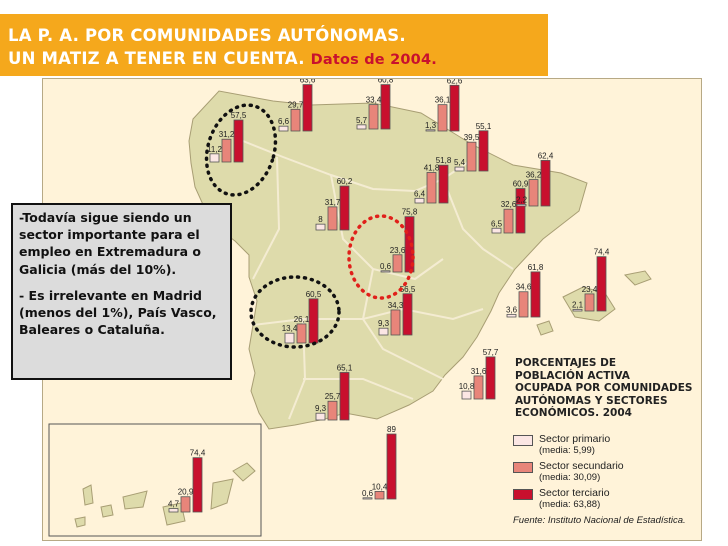  I want to click on bar-value-label: 36,1, so click(443, 100).